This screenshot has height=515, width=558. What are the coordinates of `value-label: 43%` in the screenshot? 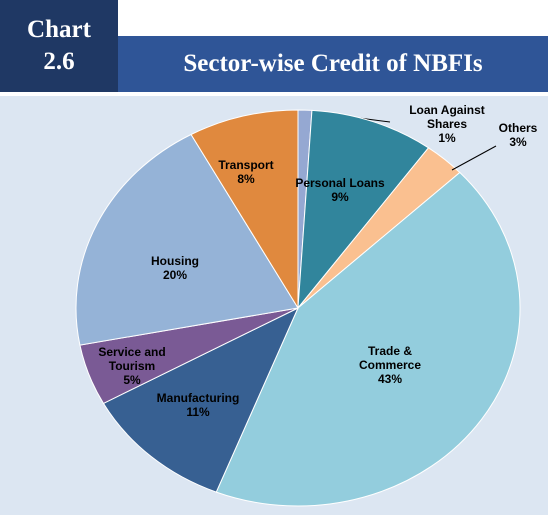 It's located at (390, 379).